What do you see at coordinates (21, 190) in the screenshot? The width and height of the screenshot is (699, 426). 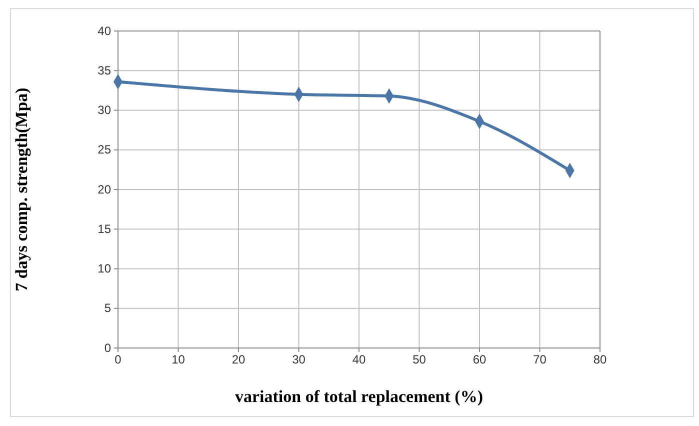 I see `y-axis-title: 7 days comp. strength(Mpa)` at bounding box center [21, 190].